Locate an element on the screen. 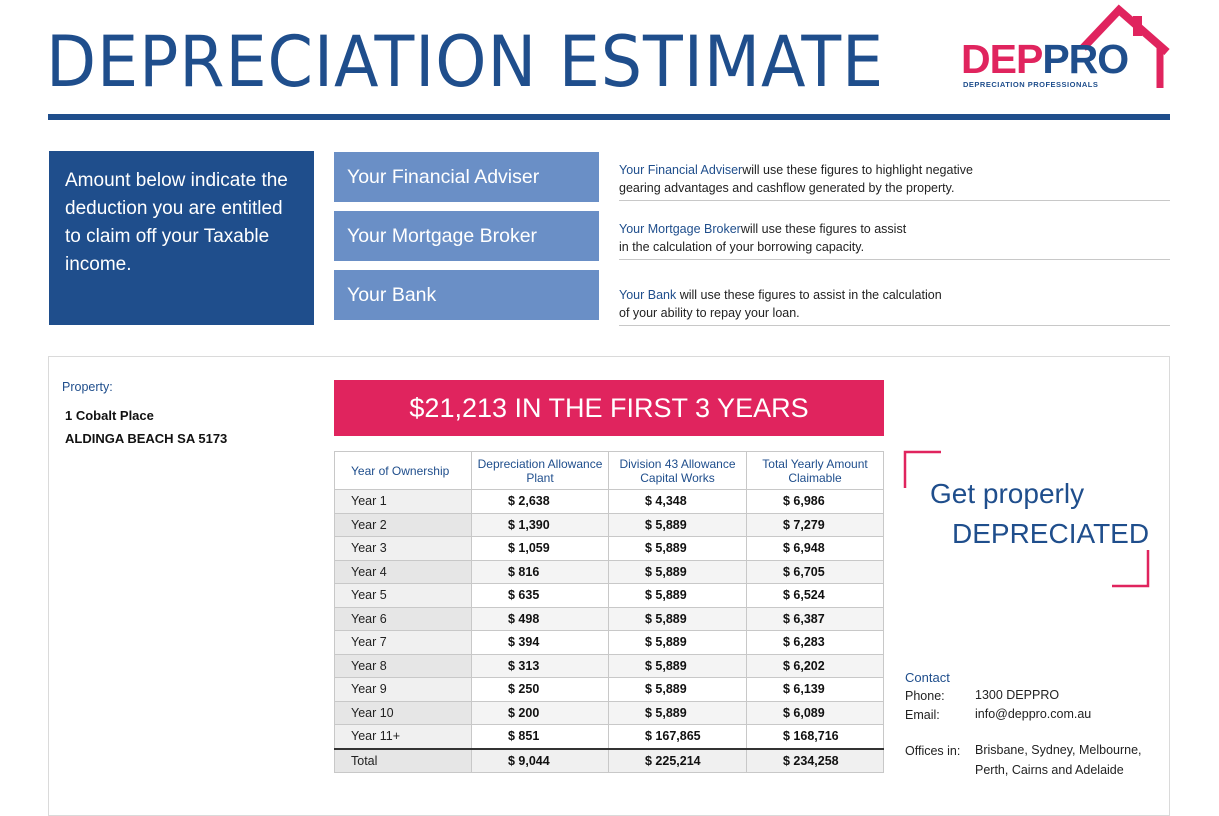  cell-plant: $ 1,390 is located at coordinates (540, 524).